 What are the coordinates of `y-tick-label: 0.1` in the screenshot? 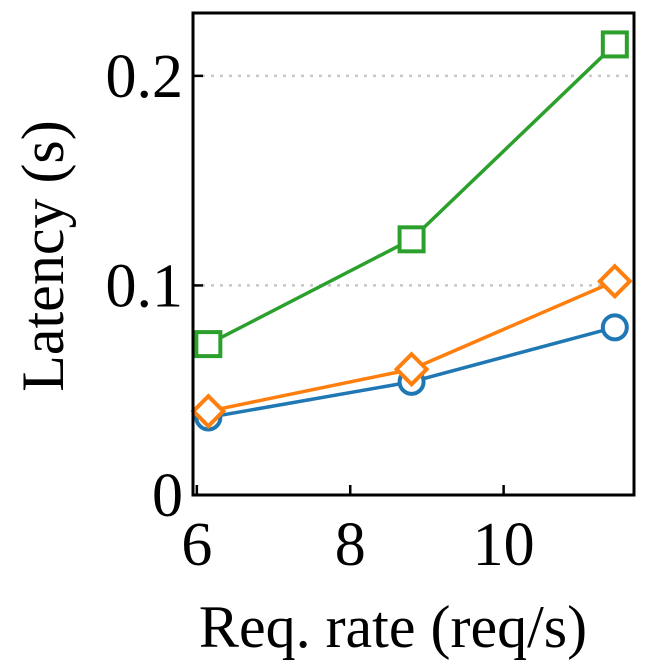 It's located at (145, 286).